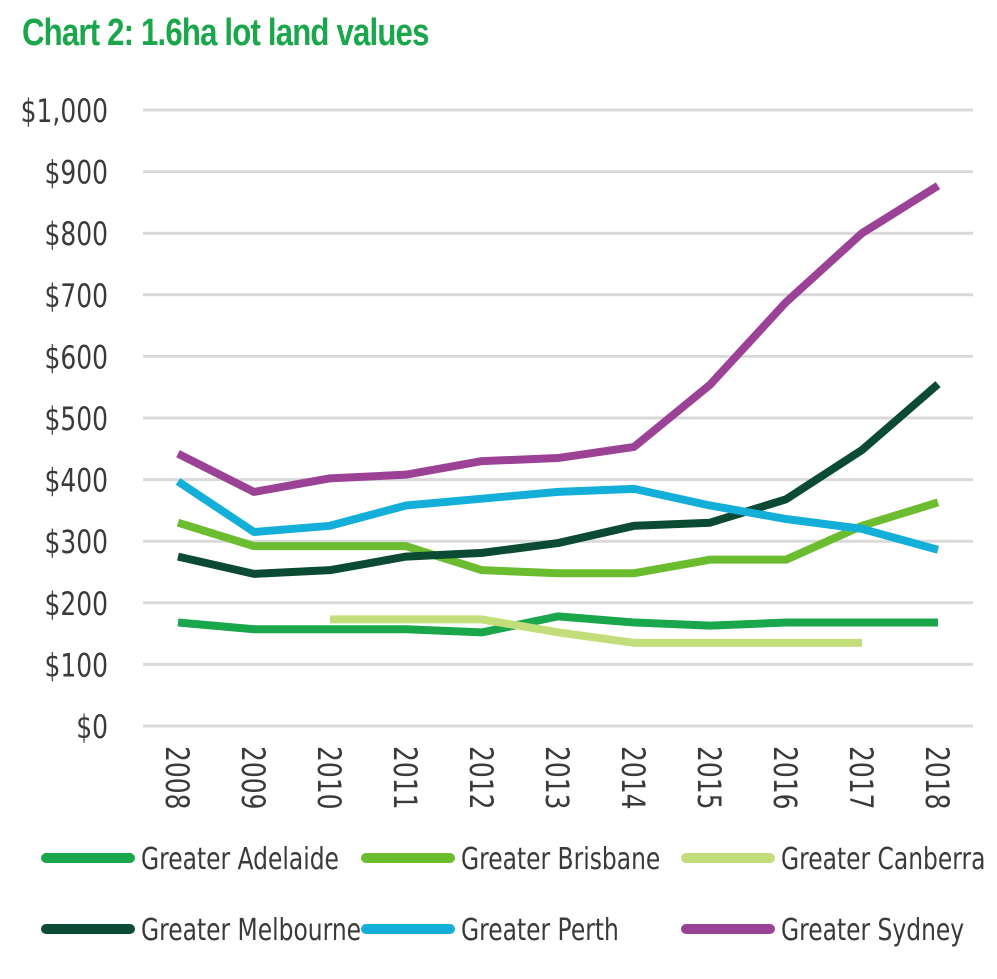 This screenshot has height=979, width=997. Describe the element at coordinates (883, 859) in the screenshot. I see `legend-label: Greater Canberra` at that location.